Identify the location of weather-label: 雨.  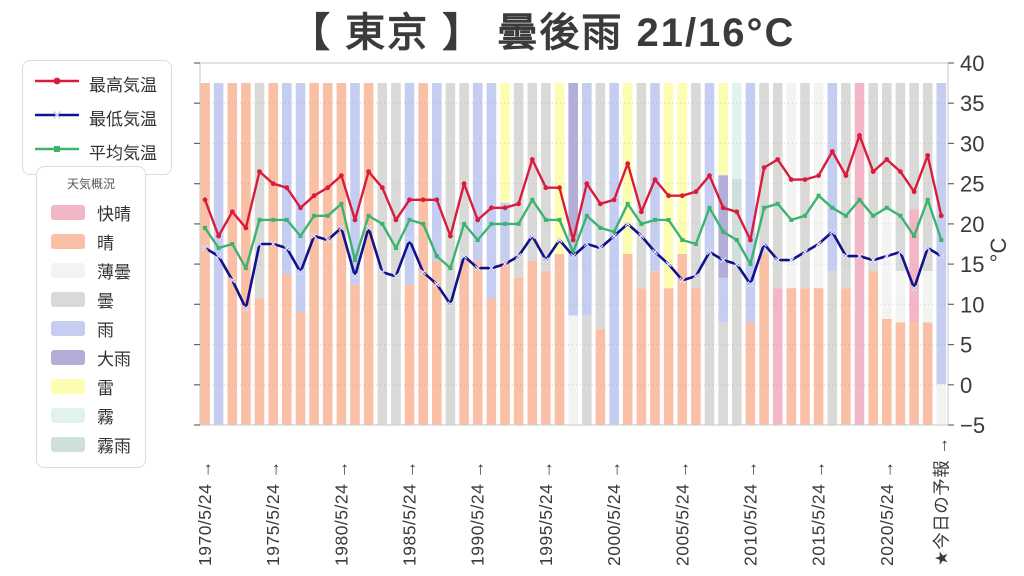
(105, 330).